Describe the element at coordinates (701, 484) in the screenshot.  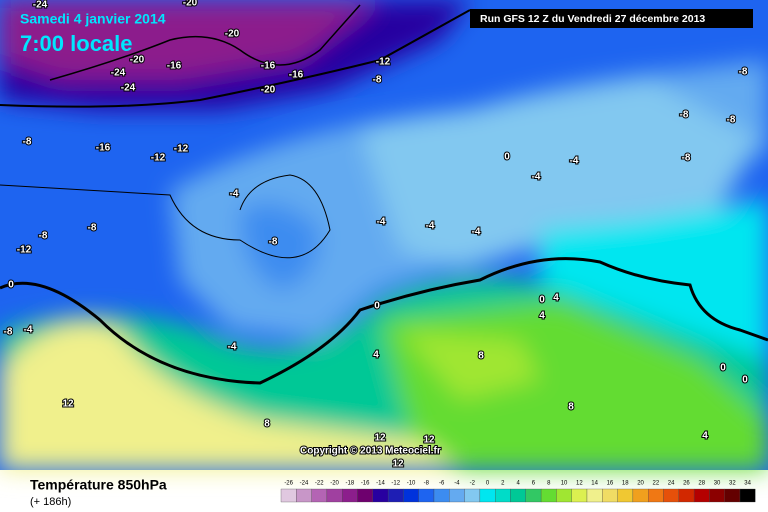
I see `legend-label: 28` at that location.